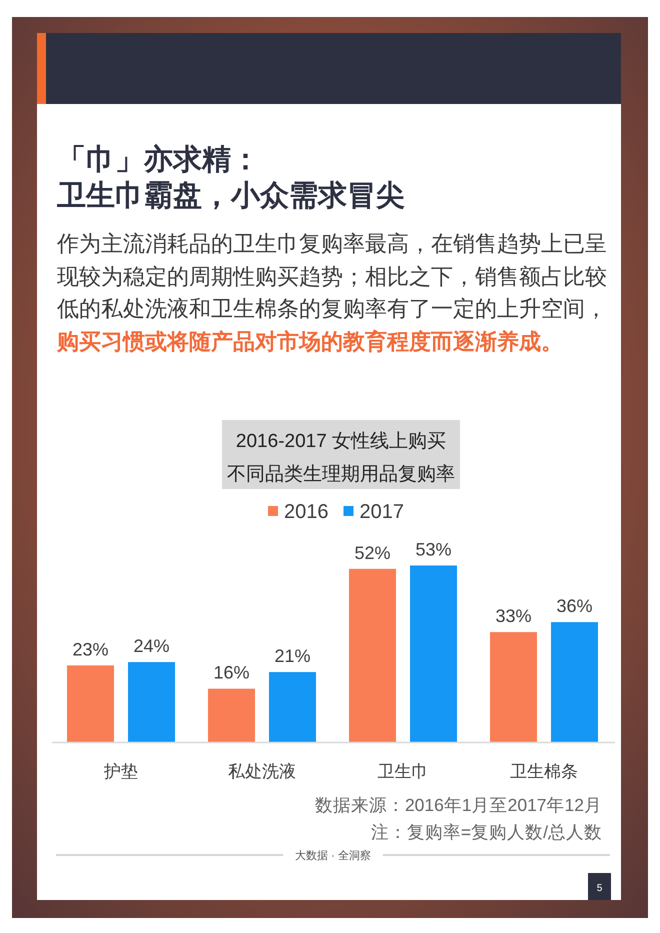 This screenshot has width=660, height=933. Describe the element at coordinates (458, 805) in the screenshot. I see `source-note: 数据来源：2016年1月至2017年12月` at that location.